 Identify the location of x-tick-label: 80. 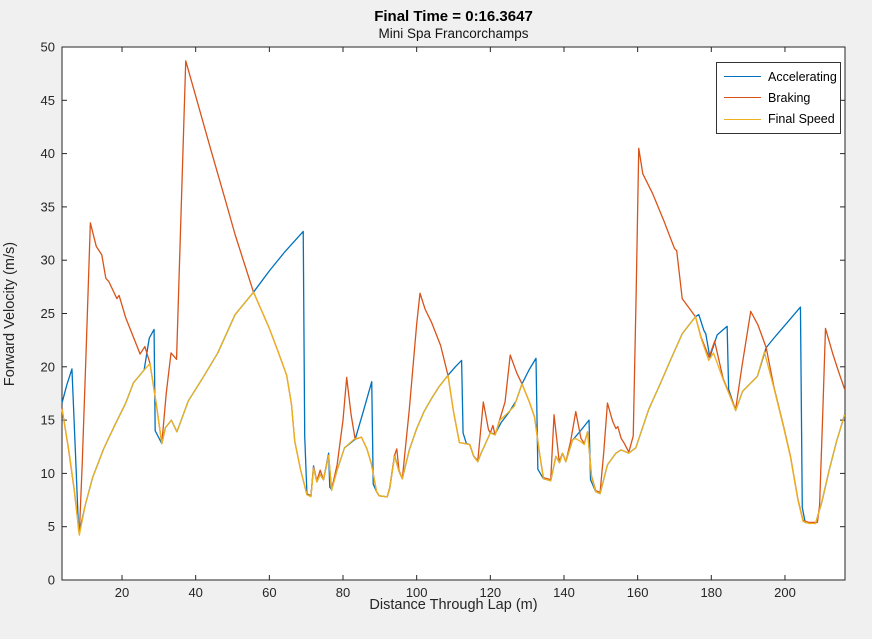
(343, 592).